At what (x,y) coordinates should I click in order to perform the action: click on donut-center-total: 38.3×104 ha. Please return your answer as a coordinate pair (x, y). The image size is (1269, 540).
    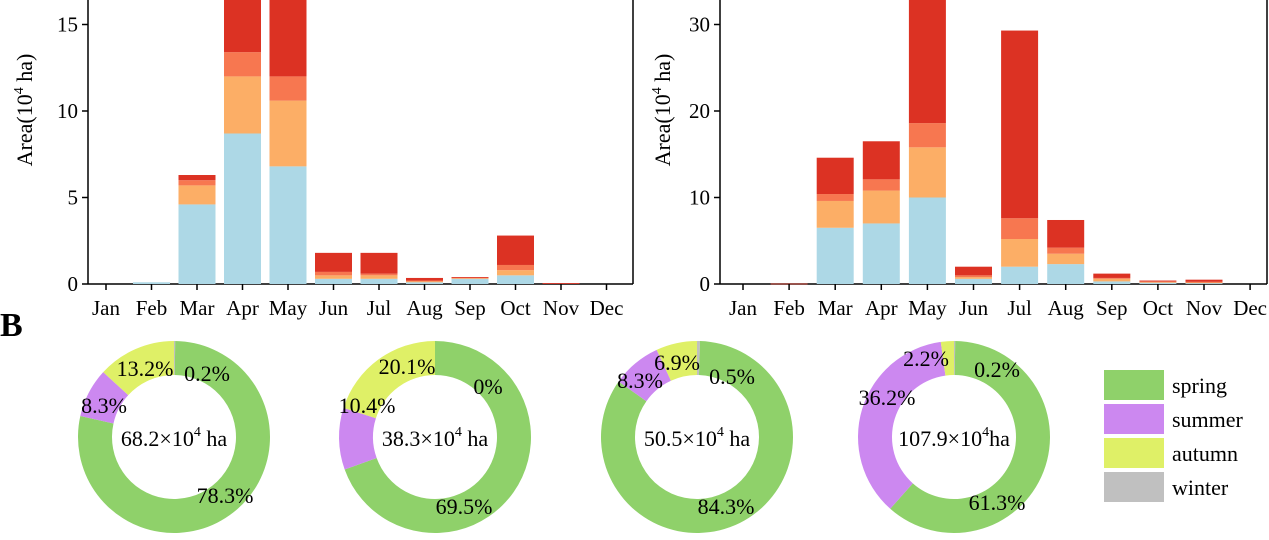
    Looking at the image, I should click on (435, 438).